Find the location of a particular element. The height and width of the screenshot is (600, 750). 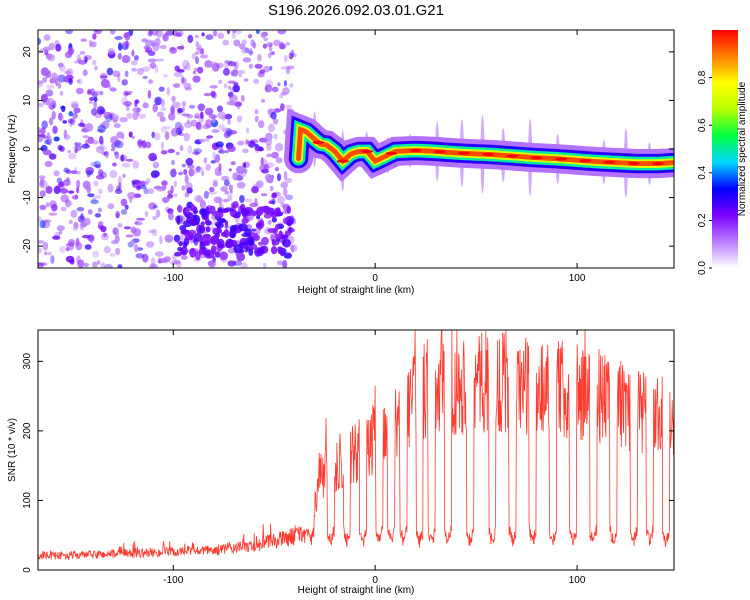

y-tick-label: -20 is located at coordinates (27, 245).